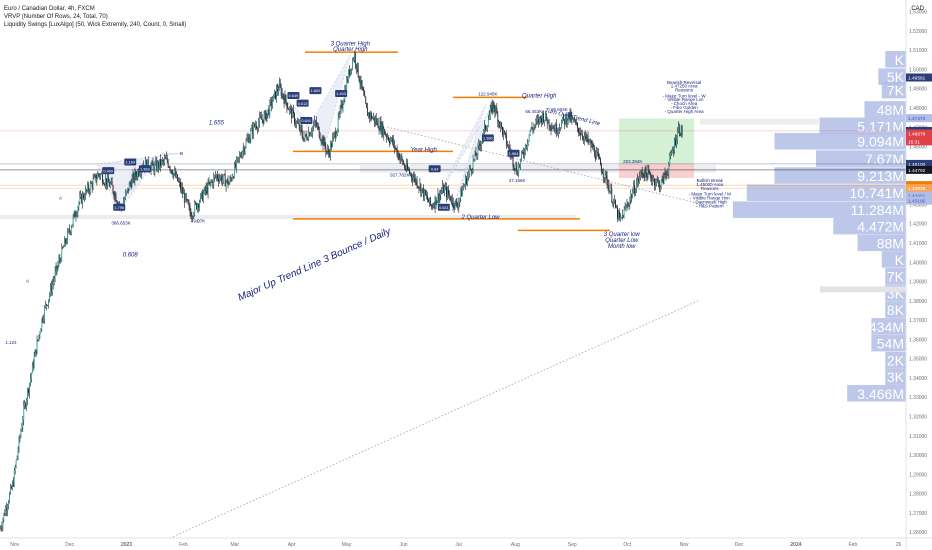 Image resolution: width=932 pixels, height=550 pixels. I want to click on y-tick-label: 1.31000, so click(918, 437).